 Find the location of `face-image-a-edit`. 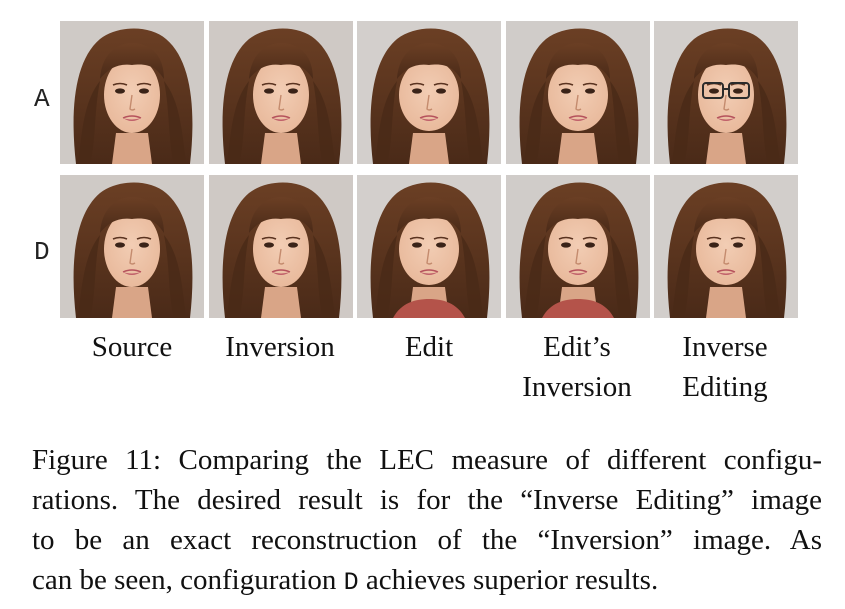

face-image-a-edit is located at coordinates (429, 92).